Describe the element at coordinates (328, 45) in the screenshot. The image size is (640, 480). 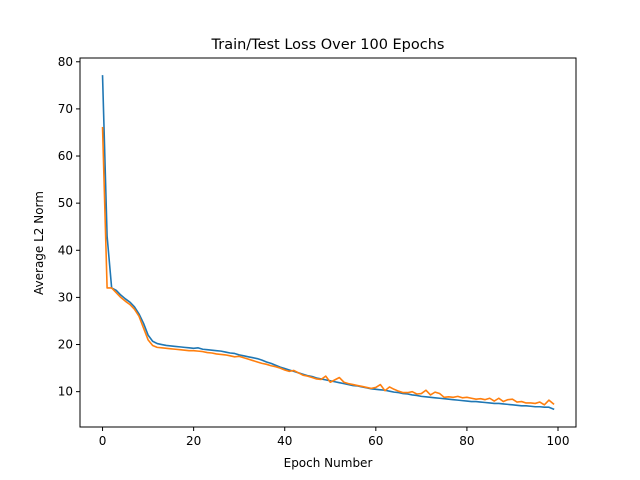
I see `chart-title: Train/Test Loss Over 100 Epochs` at that location.